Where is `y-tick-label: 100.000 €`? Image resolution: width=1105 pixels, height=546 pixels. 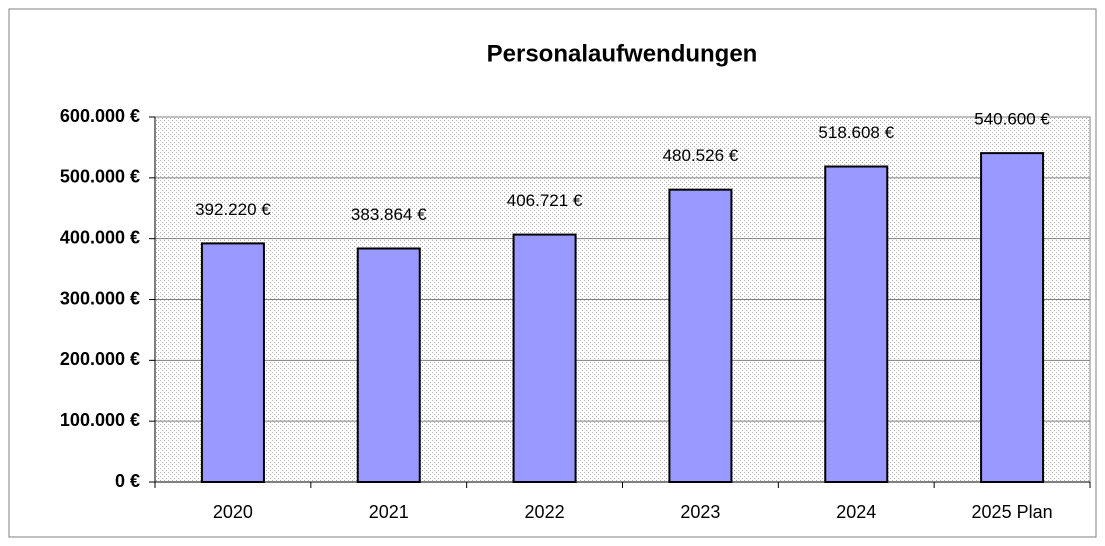
y-tick-label: 100.000 € is located at coordinates (100, 420).